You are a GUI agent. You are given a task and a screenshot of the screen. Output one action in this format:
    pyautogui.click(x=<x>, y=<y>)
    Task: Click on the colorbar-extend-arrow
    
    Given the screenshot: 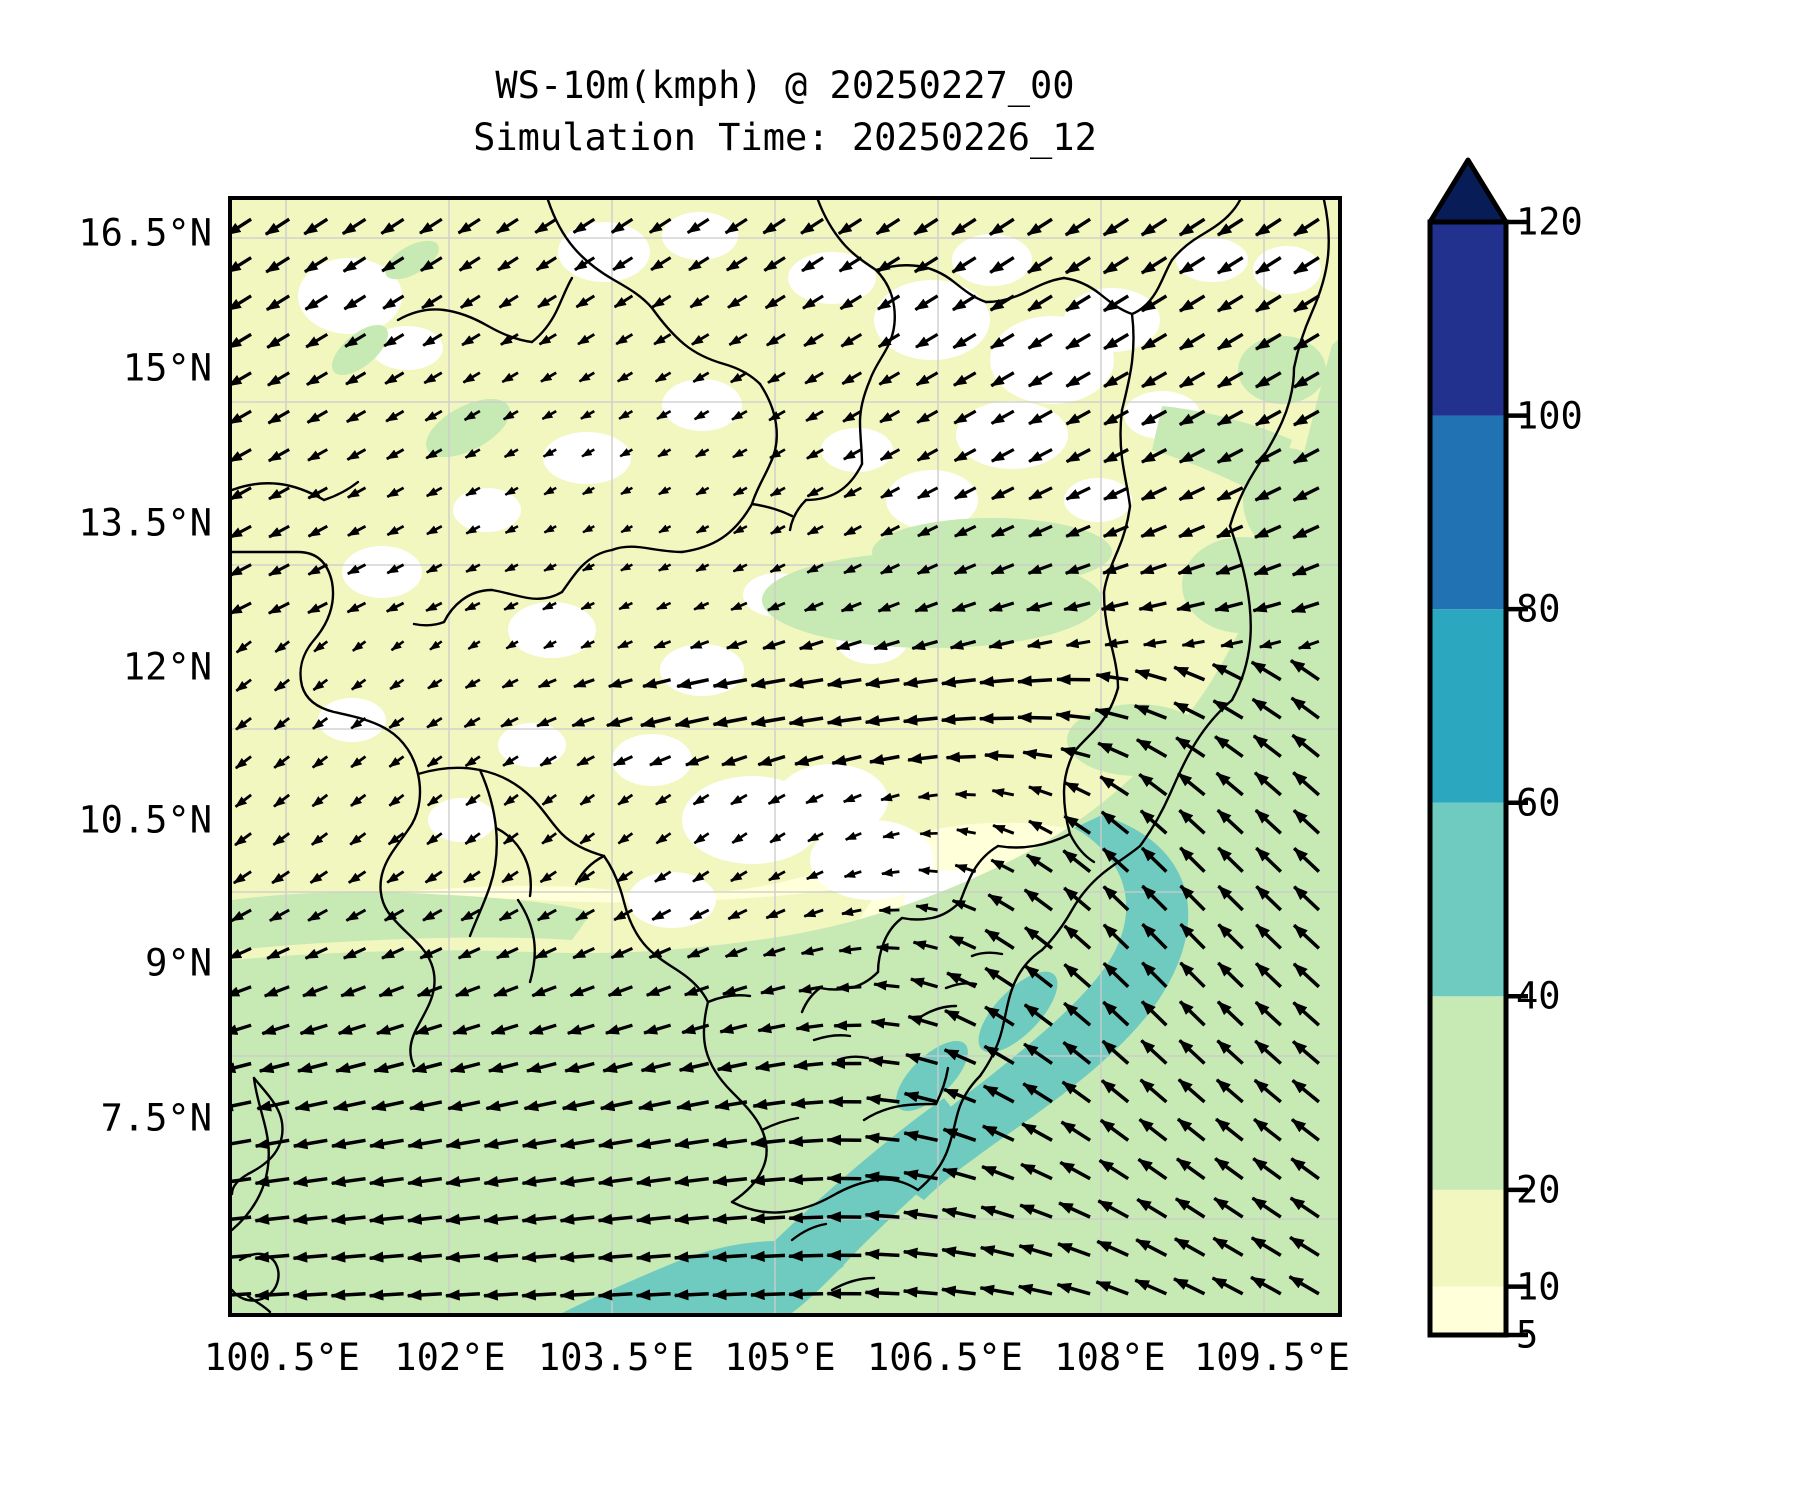 What is the action you would take?
    pyautogui.click(x=1468, y=191)
    